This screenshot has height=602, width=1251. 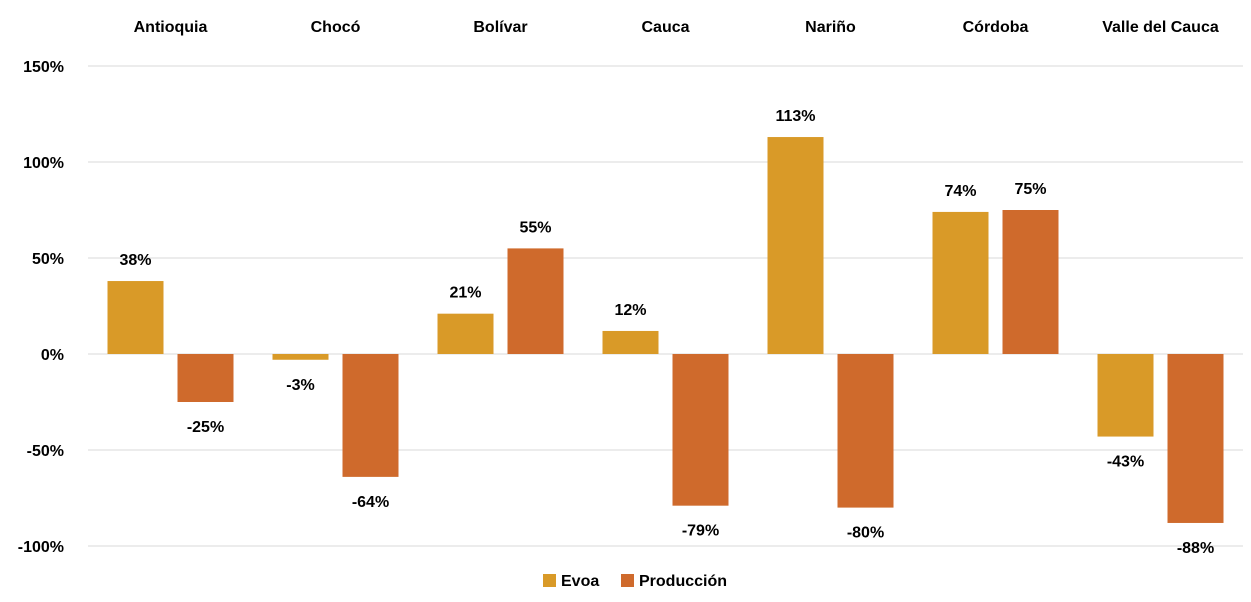 I want to click on legend-label: Producción, so click(x=683, y=581).